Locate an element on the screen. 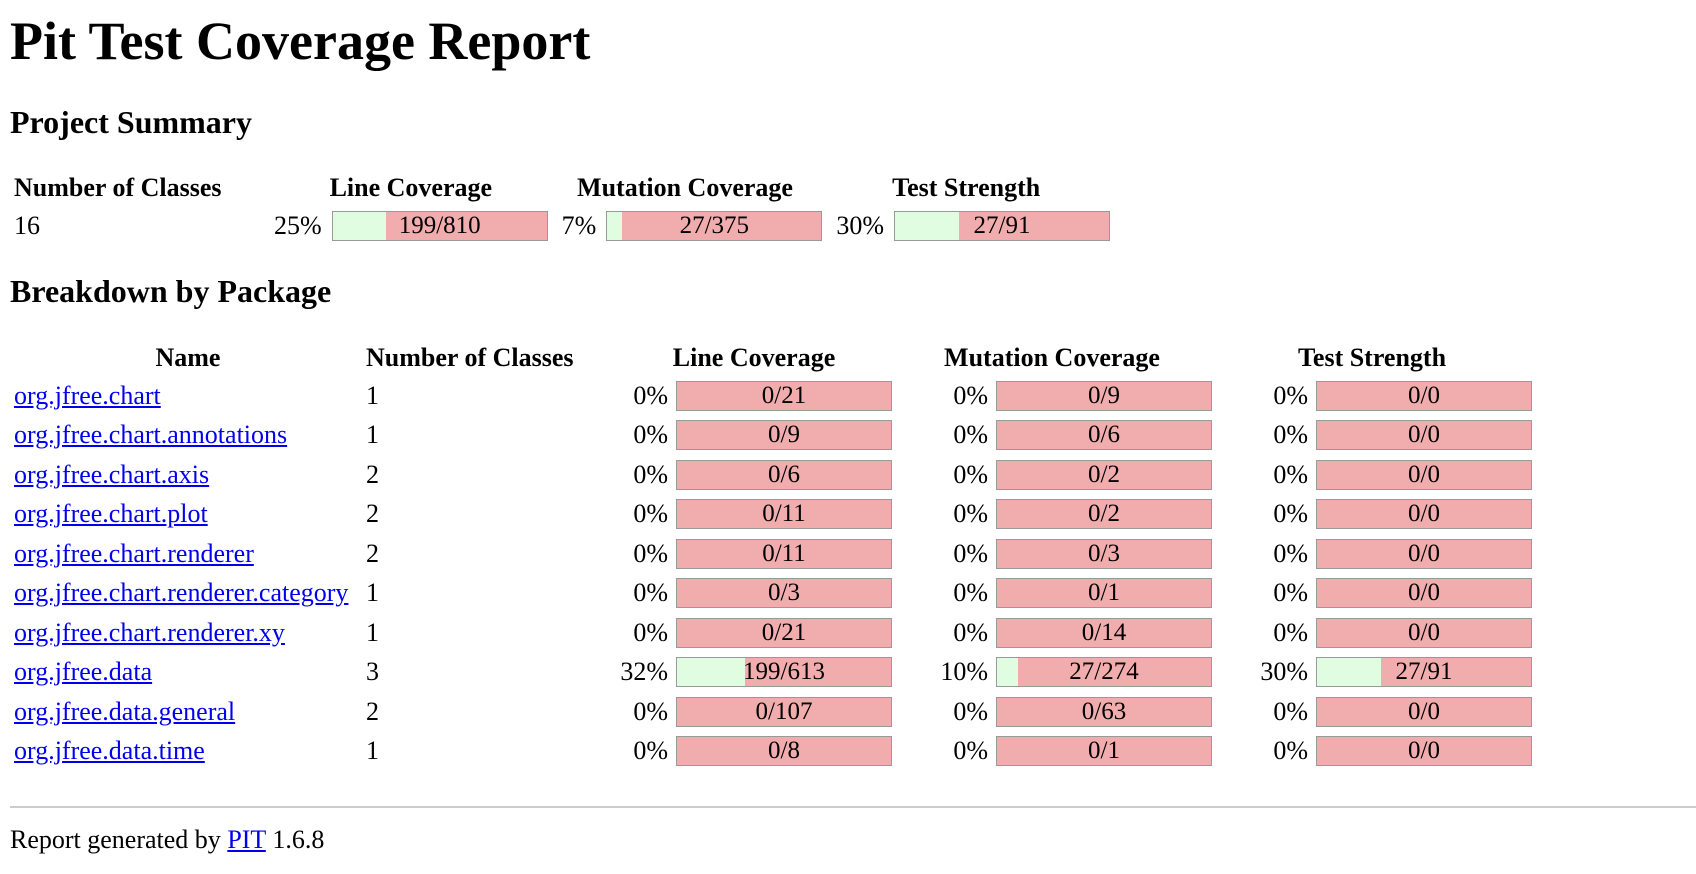  summary-mutation-bar: 27/375 is located at coordinates (714, 226).